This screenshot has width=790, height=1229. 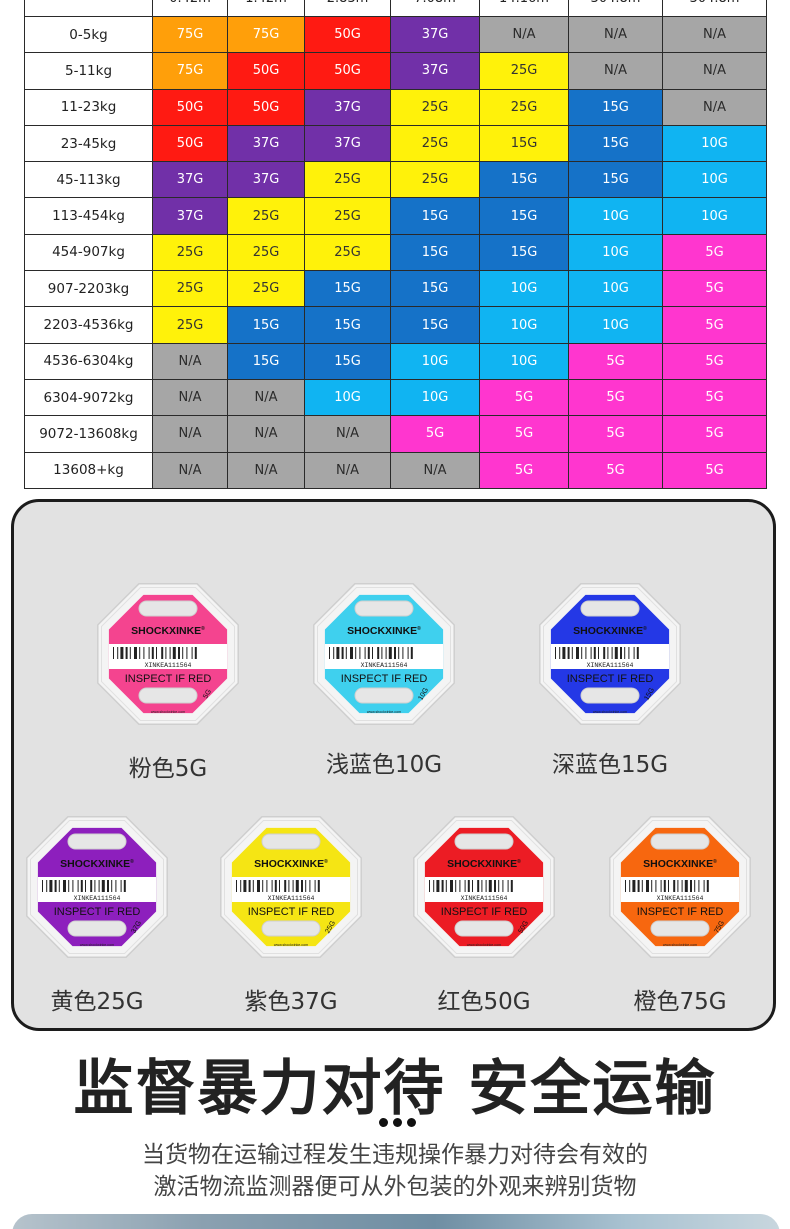 What do you see at coordinates (435, 8) in the screenshot?
I see `table-header-cell: 7.08m` at bounding box center [435, 8].